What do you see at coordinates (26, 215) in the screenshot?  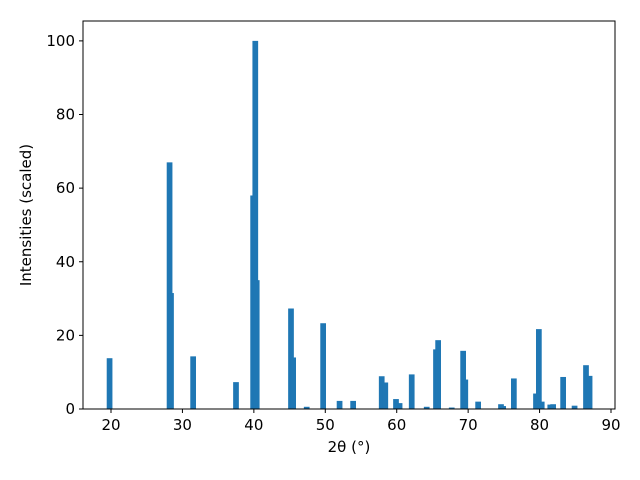 I see `y-axis-label: Intensities (scaled)` at bounding box center [26, 215].